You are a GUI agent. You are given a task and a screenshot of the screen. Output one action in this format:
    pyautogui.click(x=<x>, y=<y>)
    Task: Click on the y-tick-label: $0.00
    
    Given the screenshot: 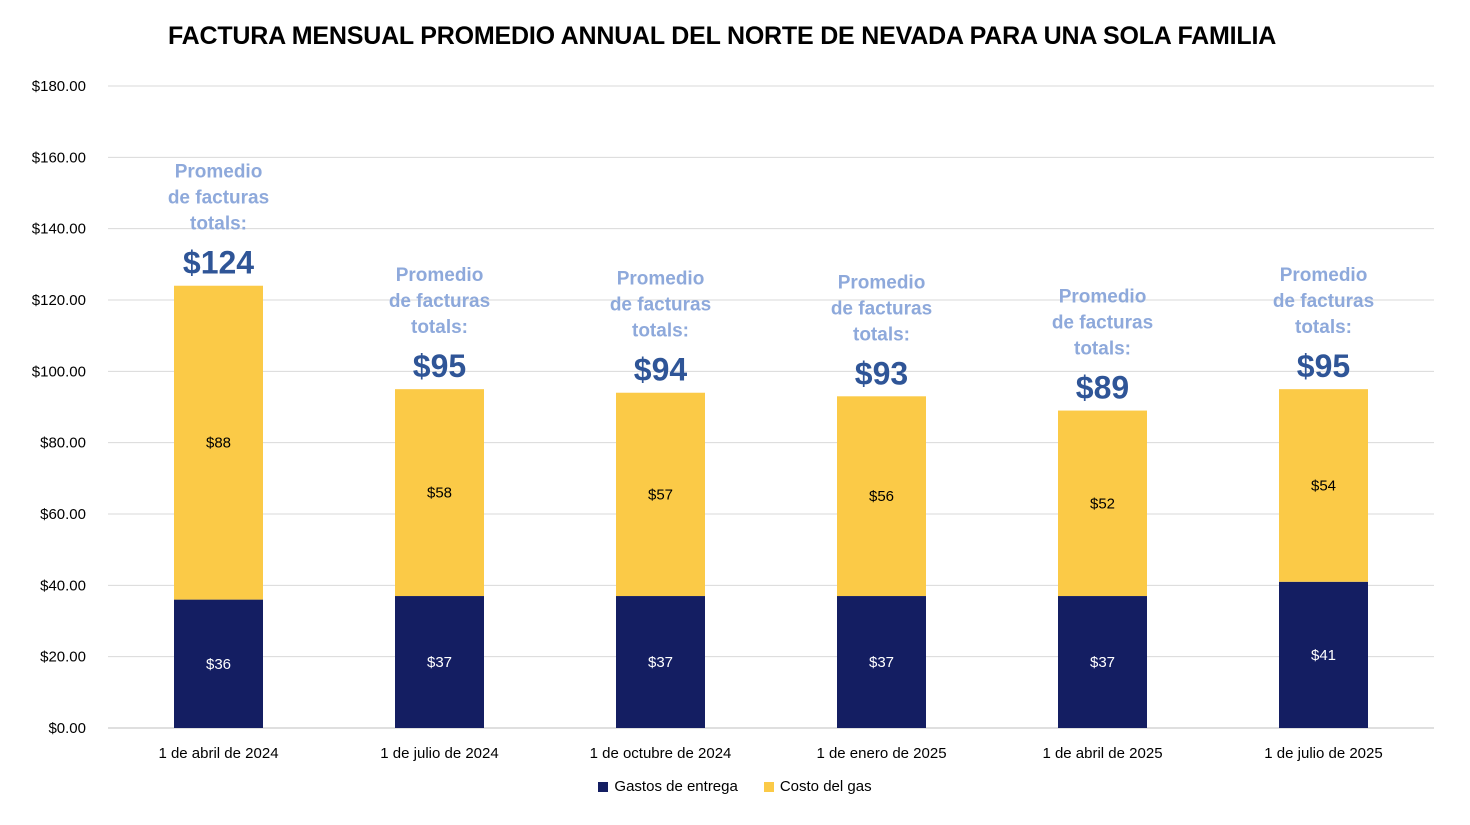 What is the action you would take?
    pyautogui.click(x=67, y=728)
    